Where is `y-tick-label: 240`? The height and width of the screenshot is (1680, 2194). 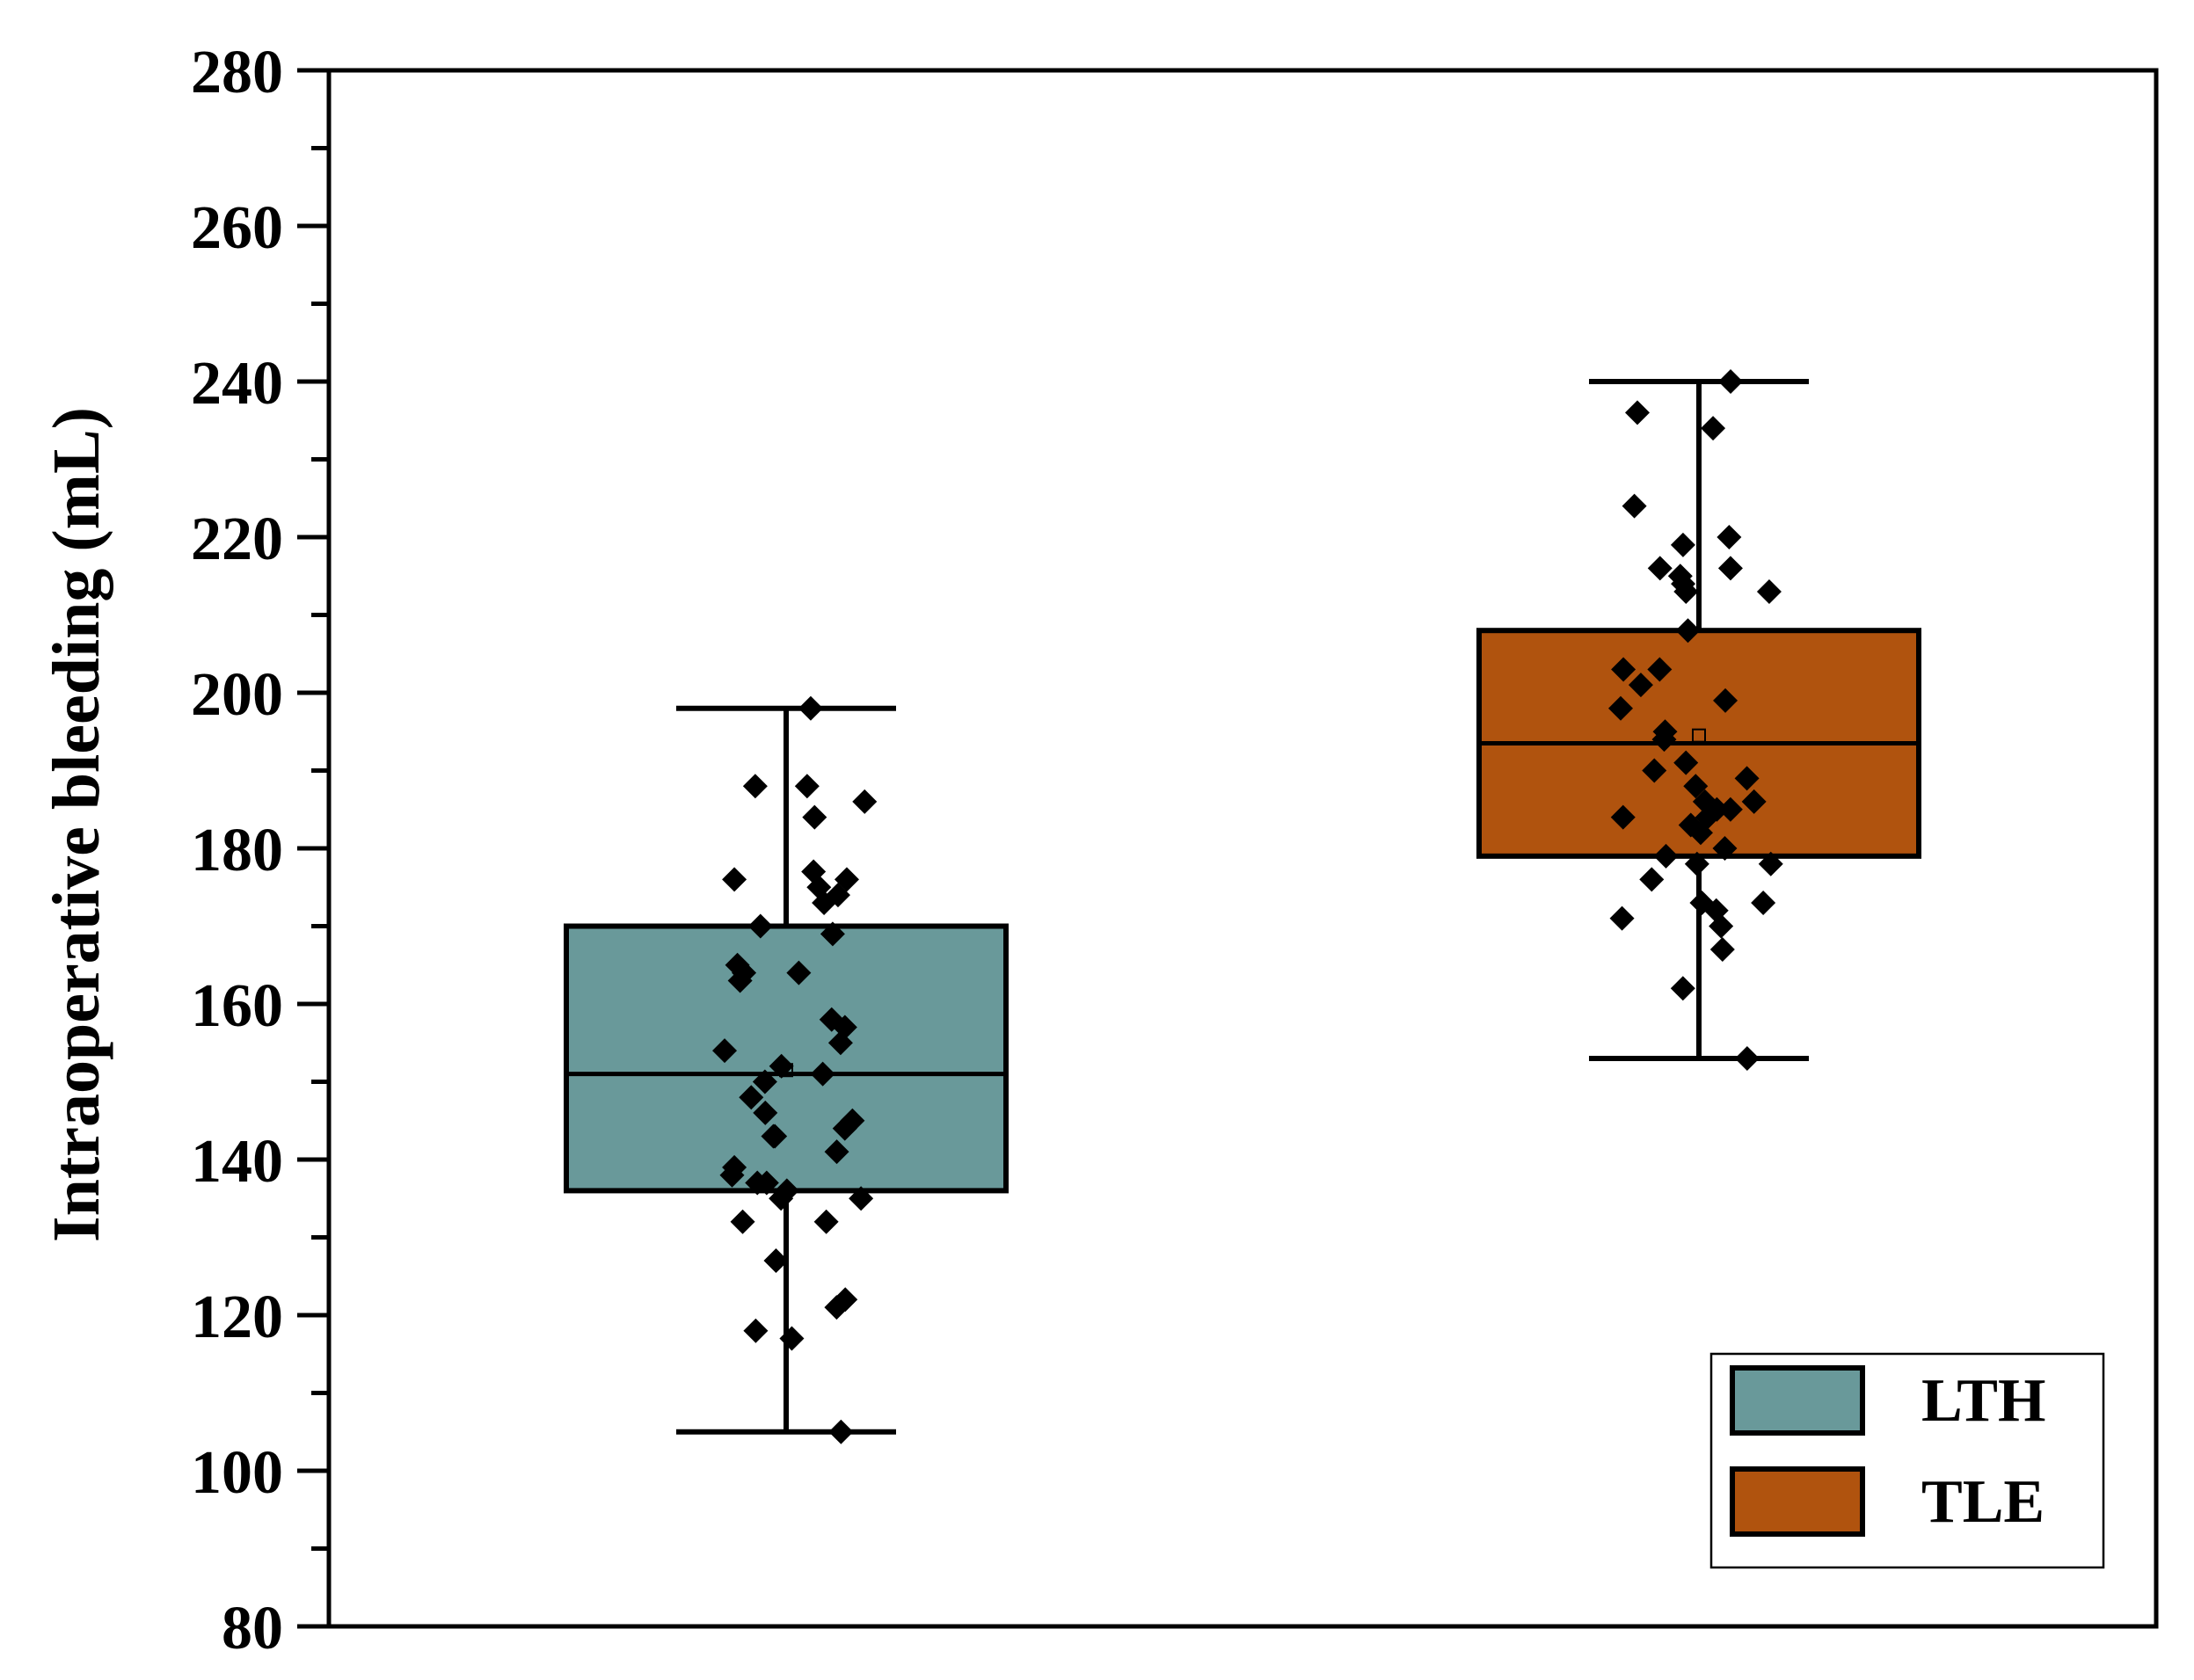 y-tick-label: 240 is located at coordinates (237, 384).